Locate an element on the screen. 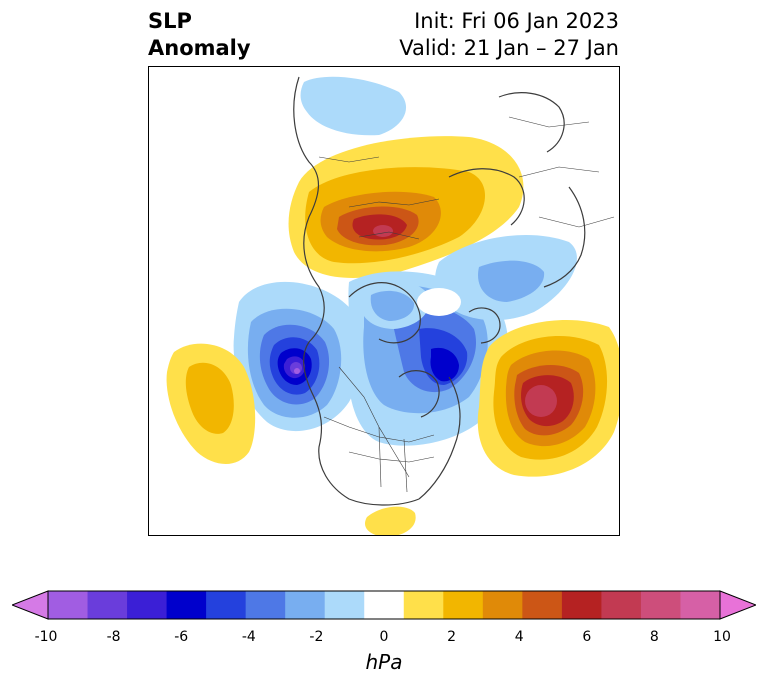 Image resolution: width=768 pixels, height=686 pixels. colorbar-svg is located at coordinates (384, 605).